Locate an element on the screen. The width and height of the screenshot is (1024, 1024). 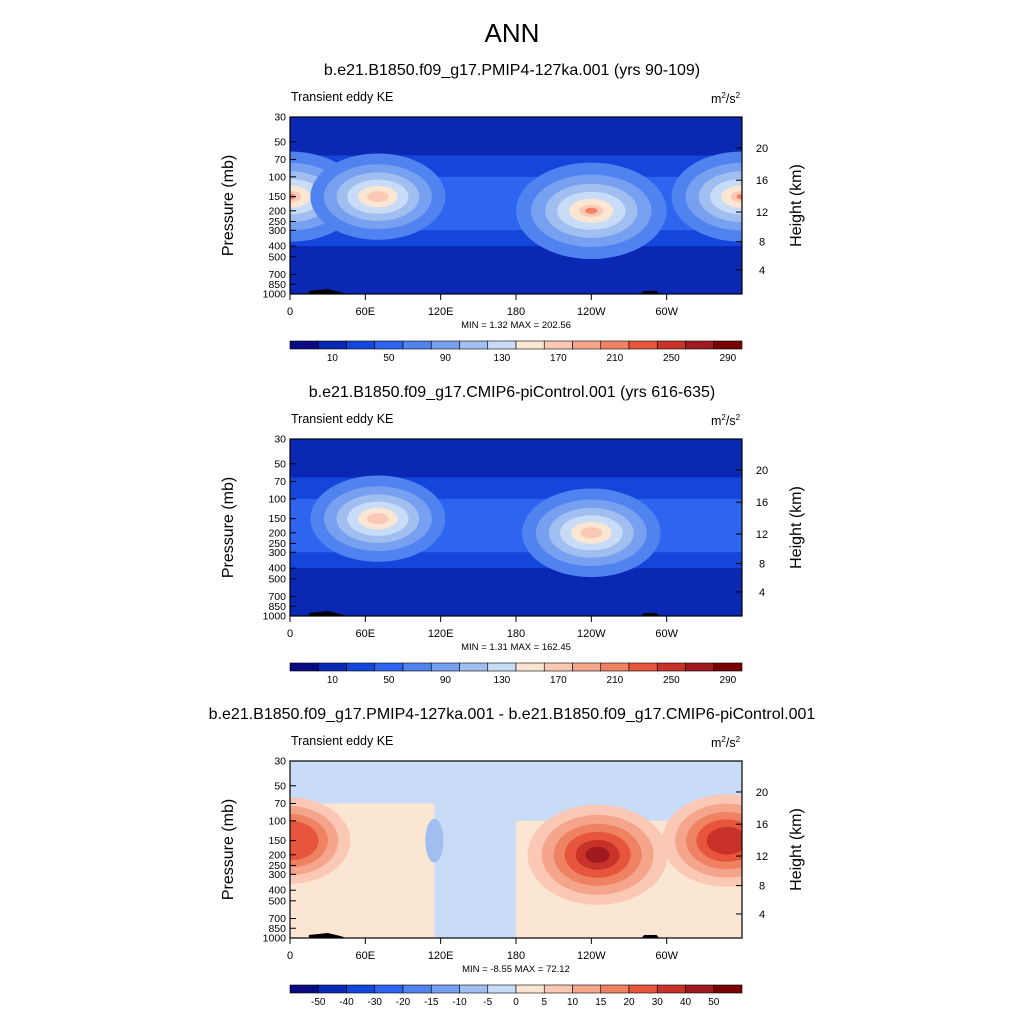
y-tick-label: 50 is located at coordinates (280, 786).